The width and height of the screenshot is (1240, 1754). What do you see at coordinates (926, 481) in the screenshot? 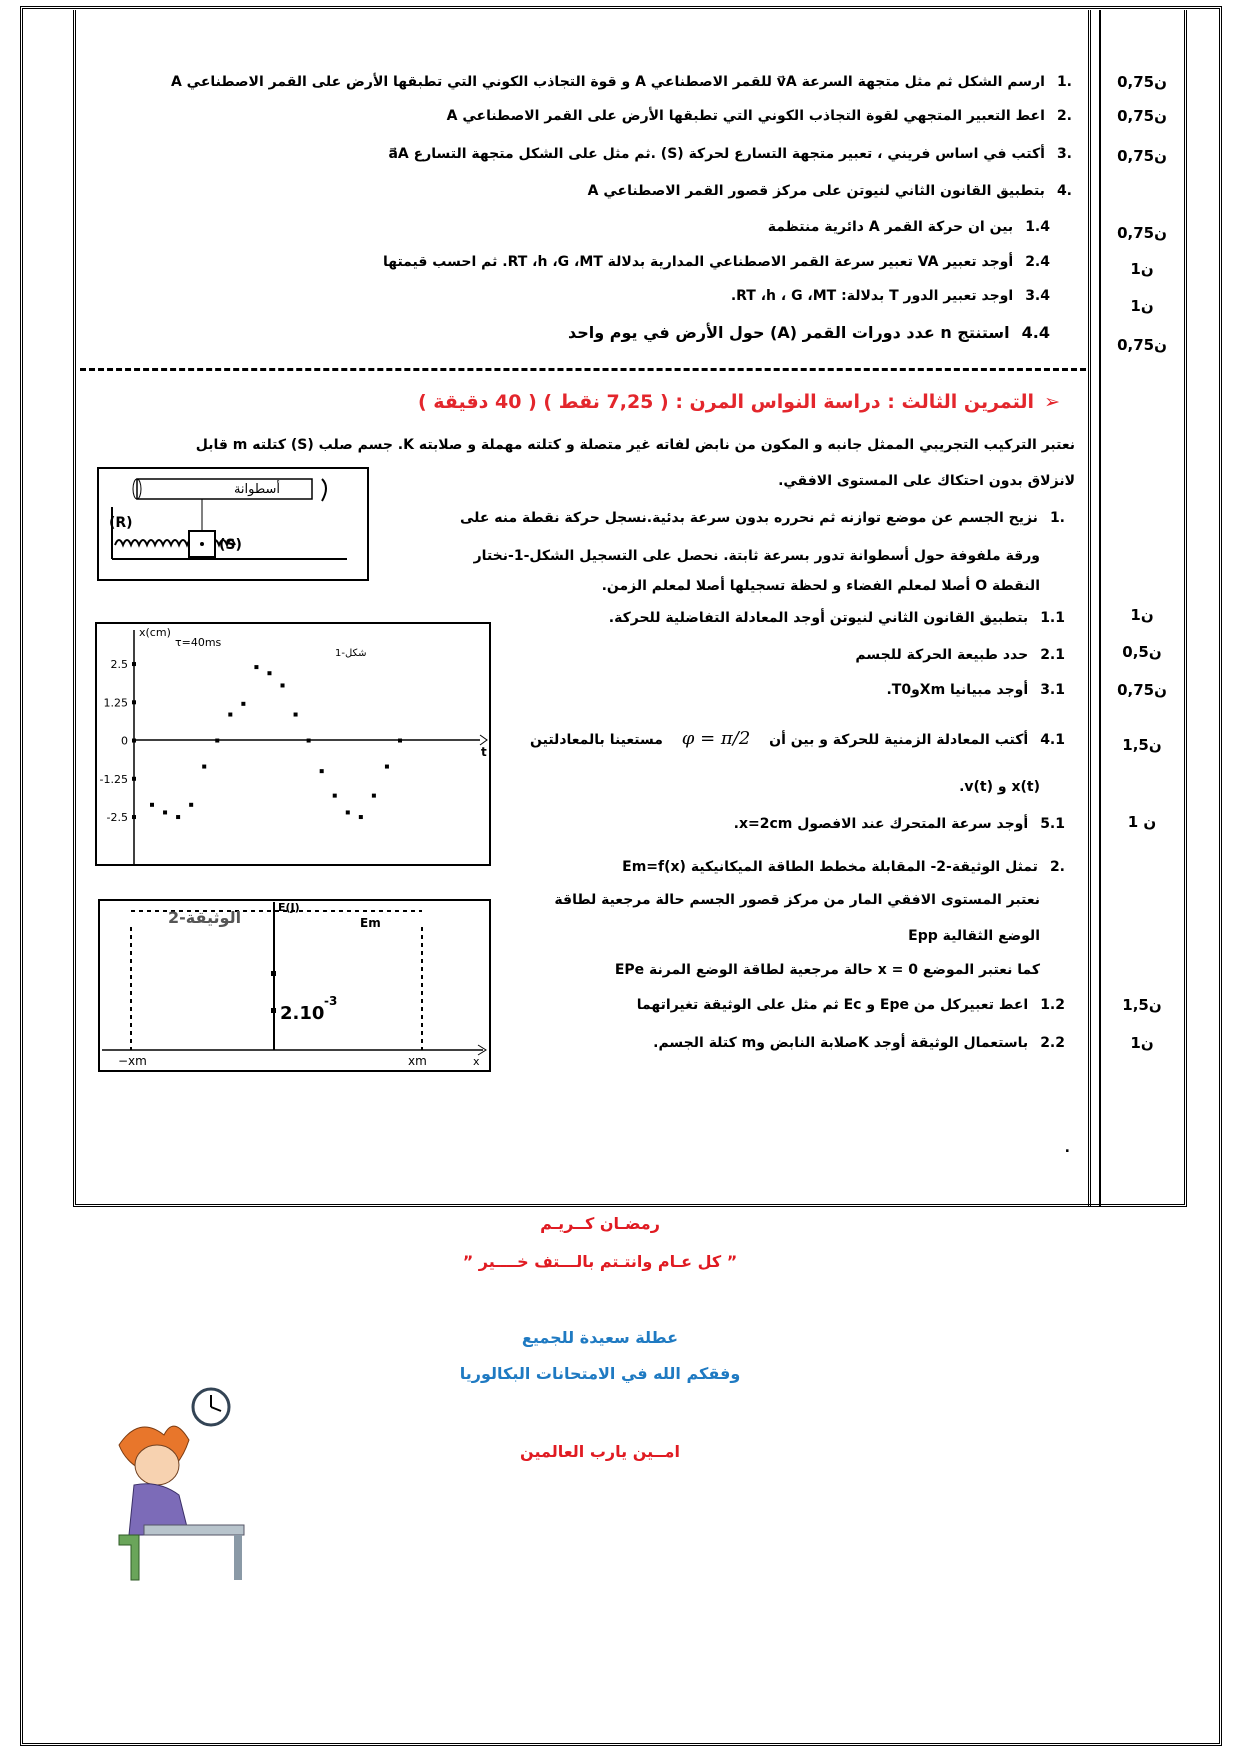
I see `intro: لانزلاق بدون احتكاك على المستوى الافقي.` at bounding box center [926, 481].